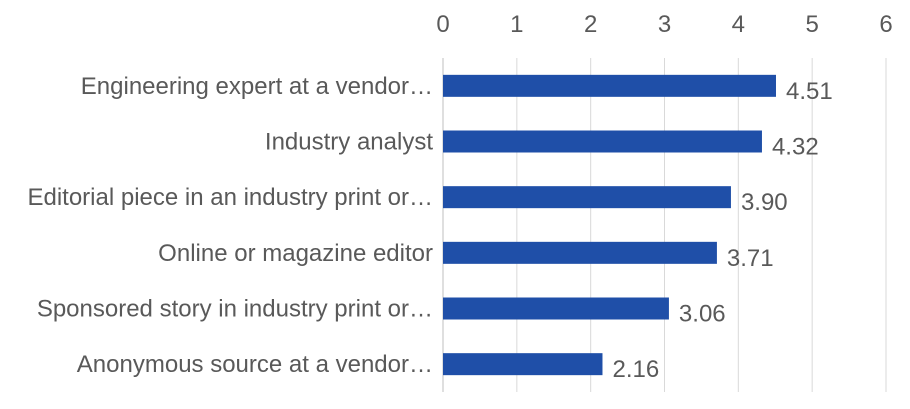 This screenshot has height=409, width=910. Describe the element at coordinates (590, 24) in the screenshot. I see `x-tick-label: 2` at that location.